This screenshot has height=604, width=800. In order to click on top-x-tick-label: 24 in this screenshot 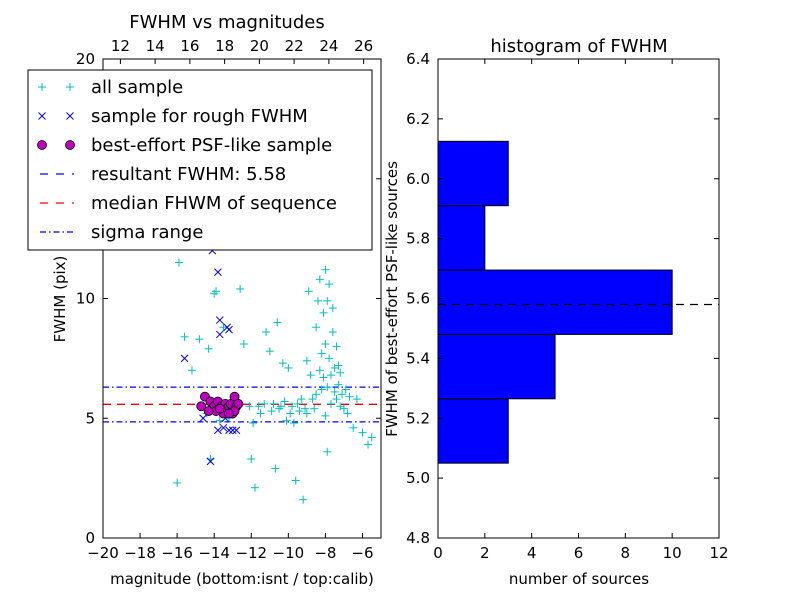, I will do `click(328, 46)`.